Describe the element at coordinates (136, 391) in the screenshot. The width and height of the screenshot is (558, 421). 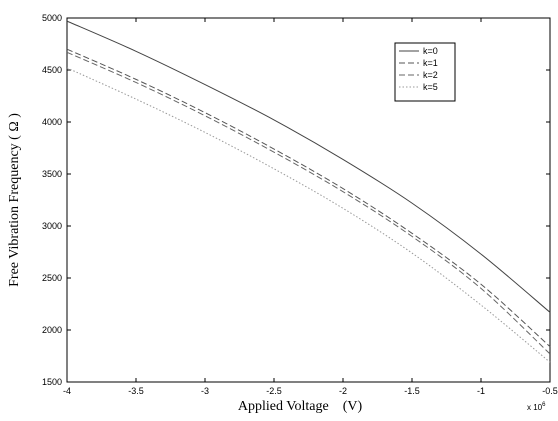
I see `x-tick-label: -3.5` at that location.